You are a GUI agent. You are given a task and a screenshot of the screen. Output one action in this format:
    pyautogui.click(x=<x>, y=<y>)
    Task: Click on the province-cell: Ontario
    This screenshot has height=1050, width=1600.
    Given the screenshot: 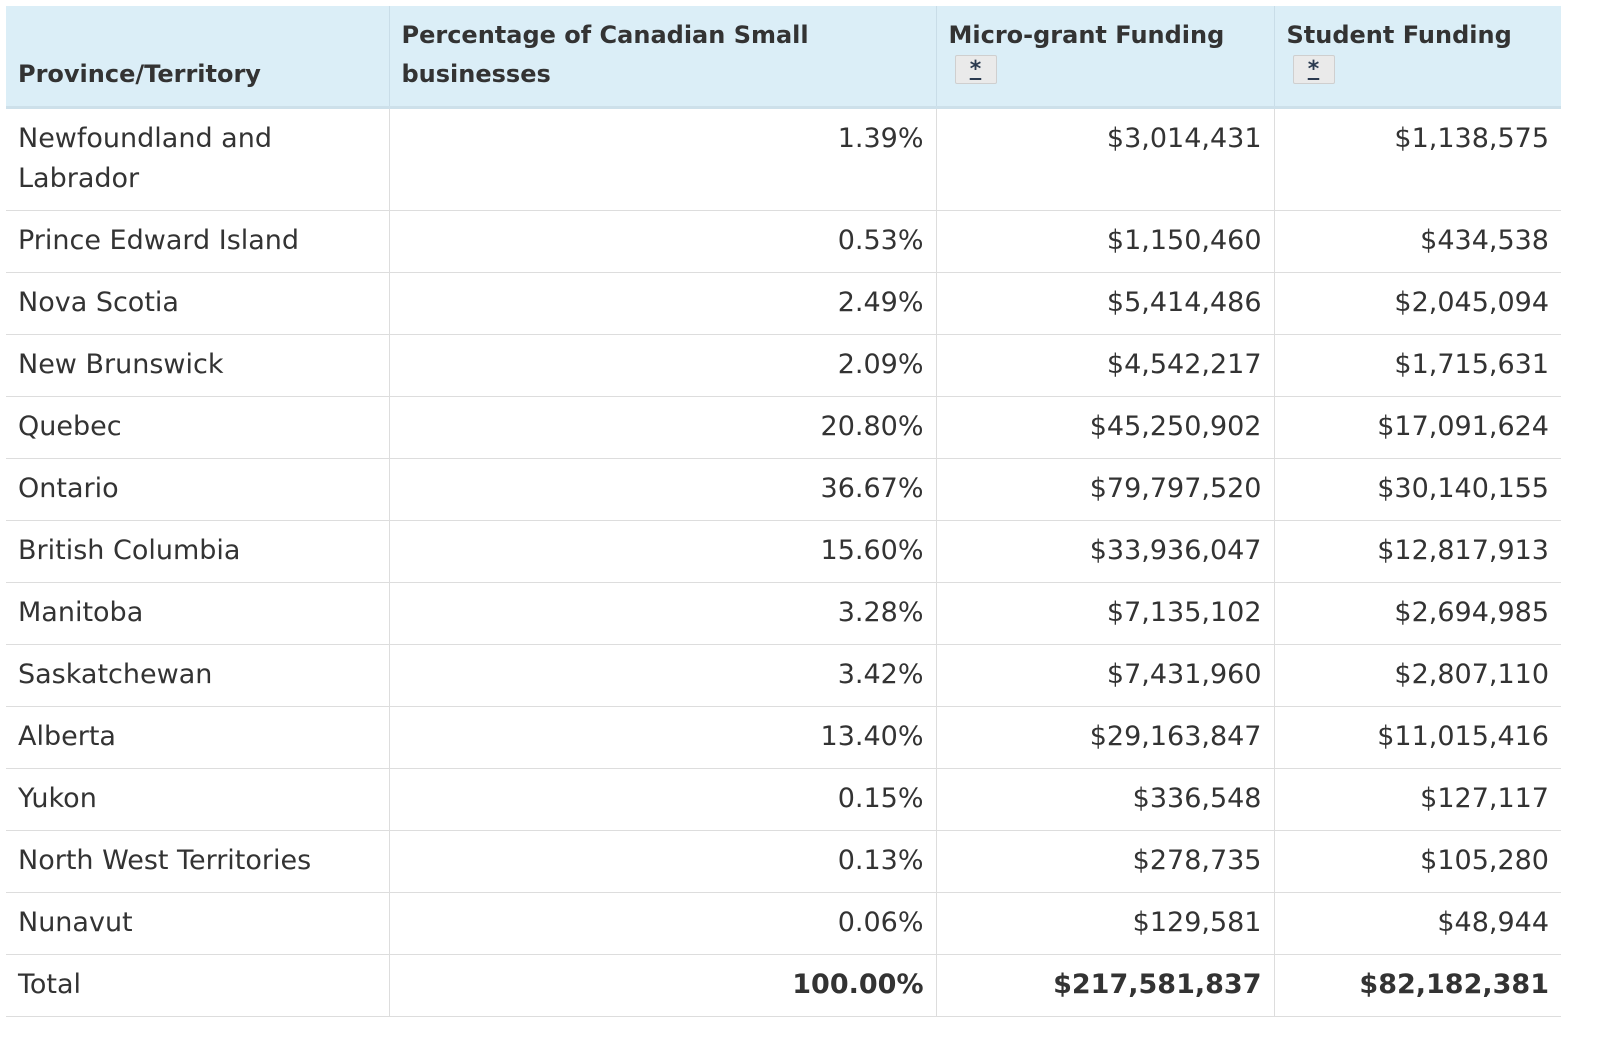 What is the action you would take?
    pyautogui.click(x=197, y=489)
    